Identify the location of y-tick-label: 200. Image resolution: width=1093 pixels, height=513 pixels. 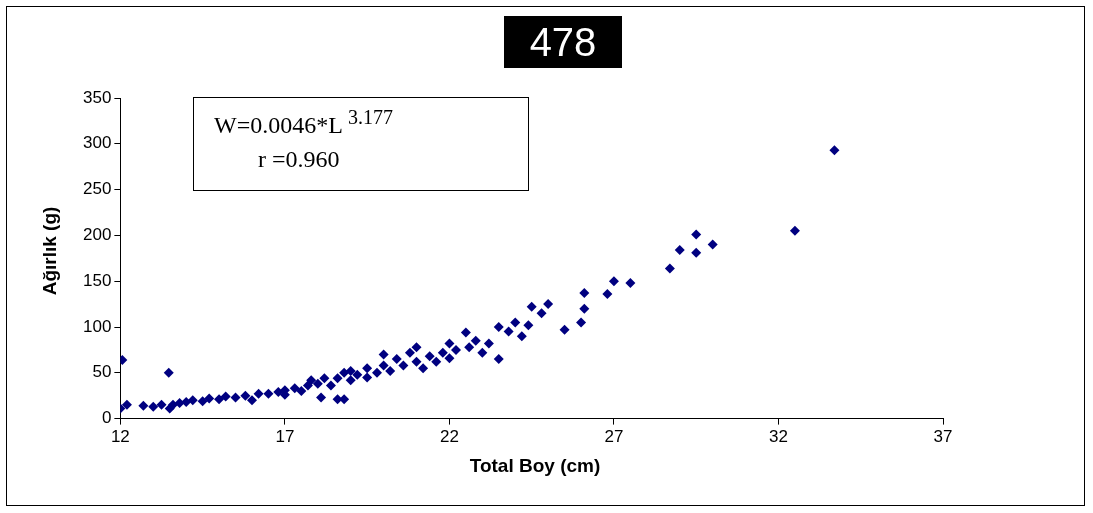
(97, 235).